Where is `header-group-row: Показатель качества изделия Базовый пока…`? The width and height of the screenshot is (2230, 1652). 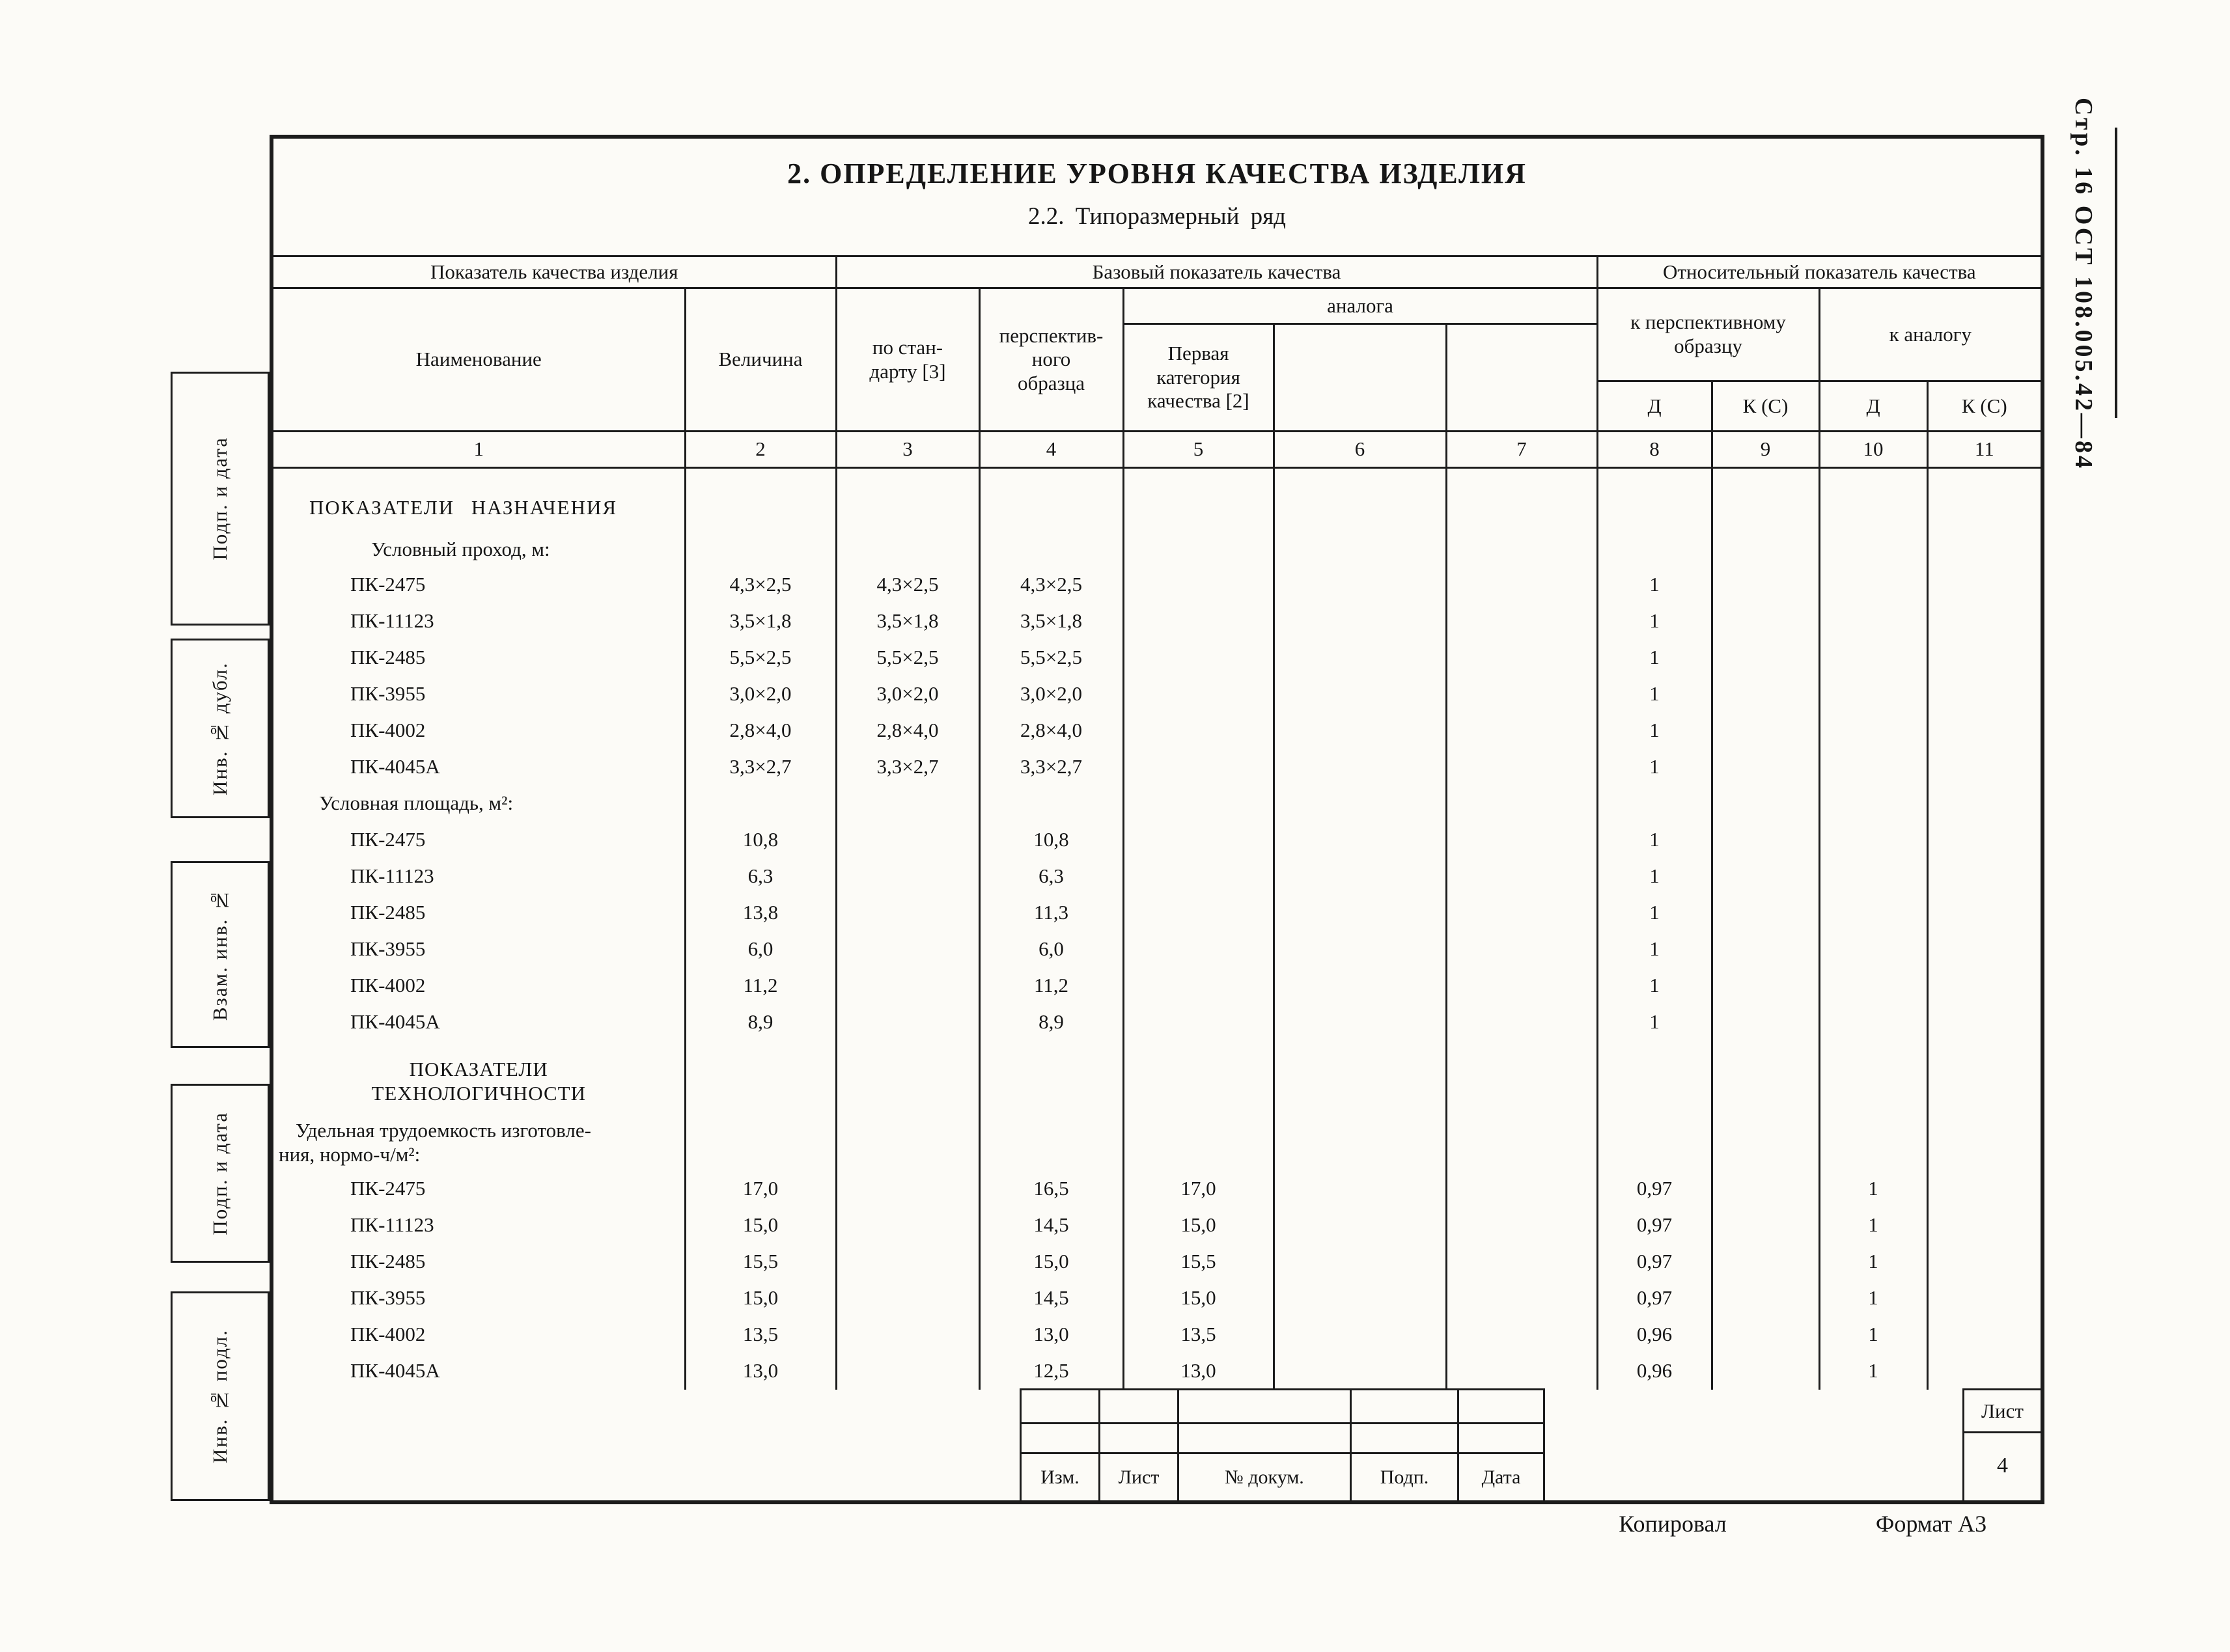
header-group-row: Показатель качества изделия Базовый пока… is located at coordinates (1157, 272).